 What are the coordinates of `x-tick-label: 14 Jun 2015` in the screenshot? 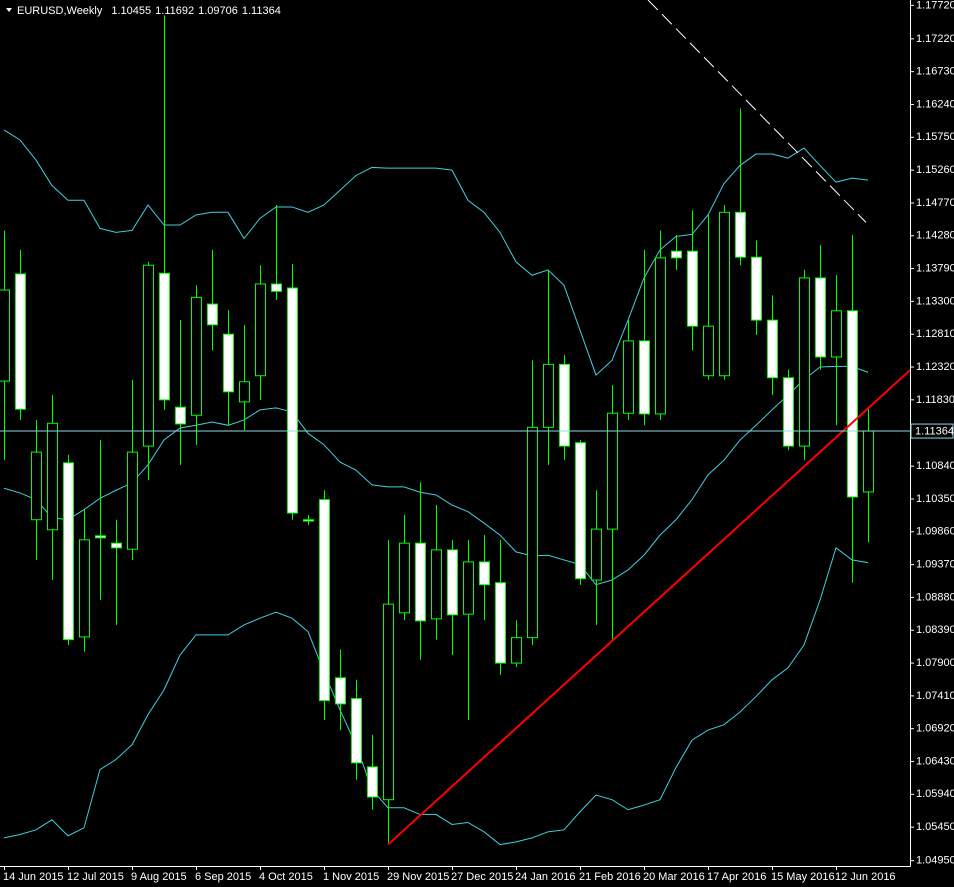 It's located at (33, 877).